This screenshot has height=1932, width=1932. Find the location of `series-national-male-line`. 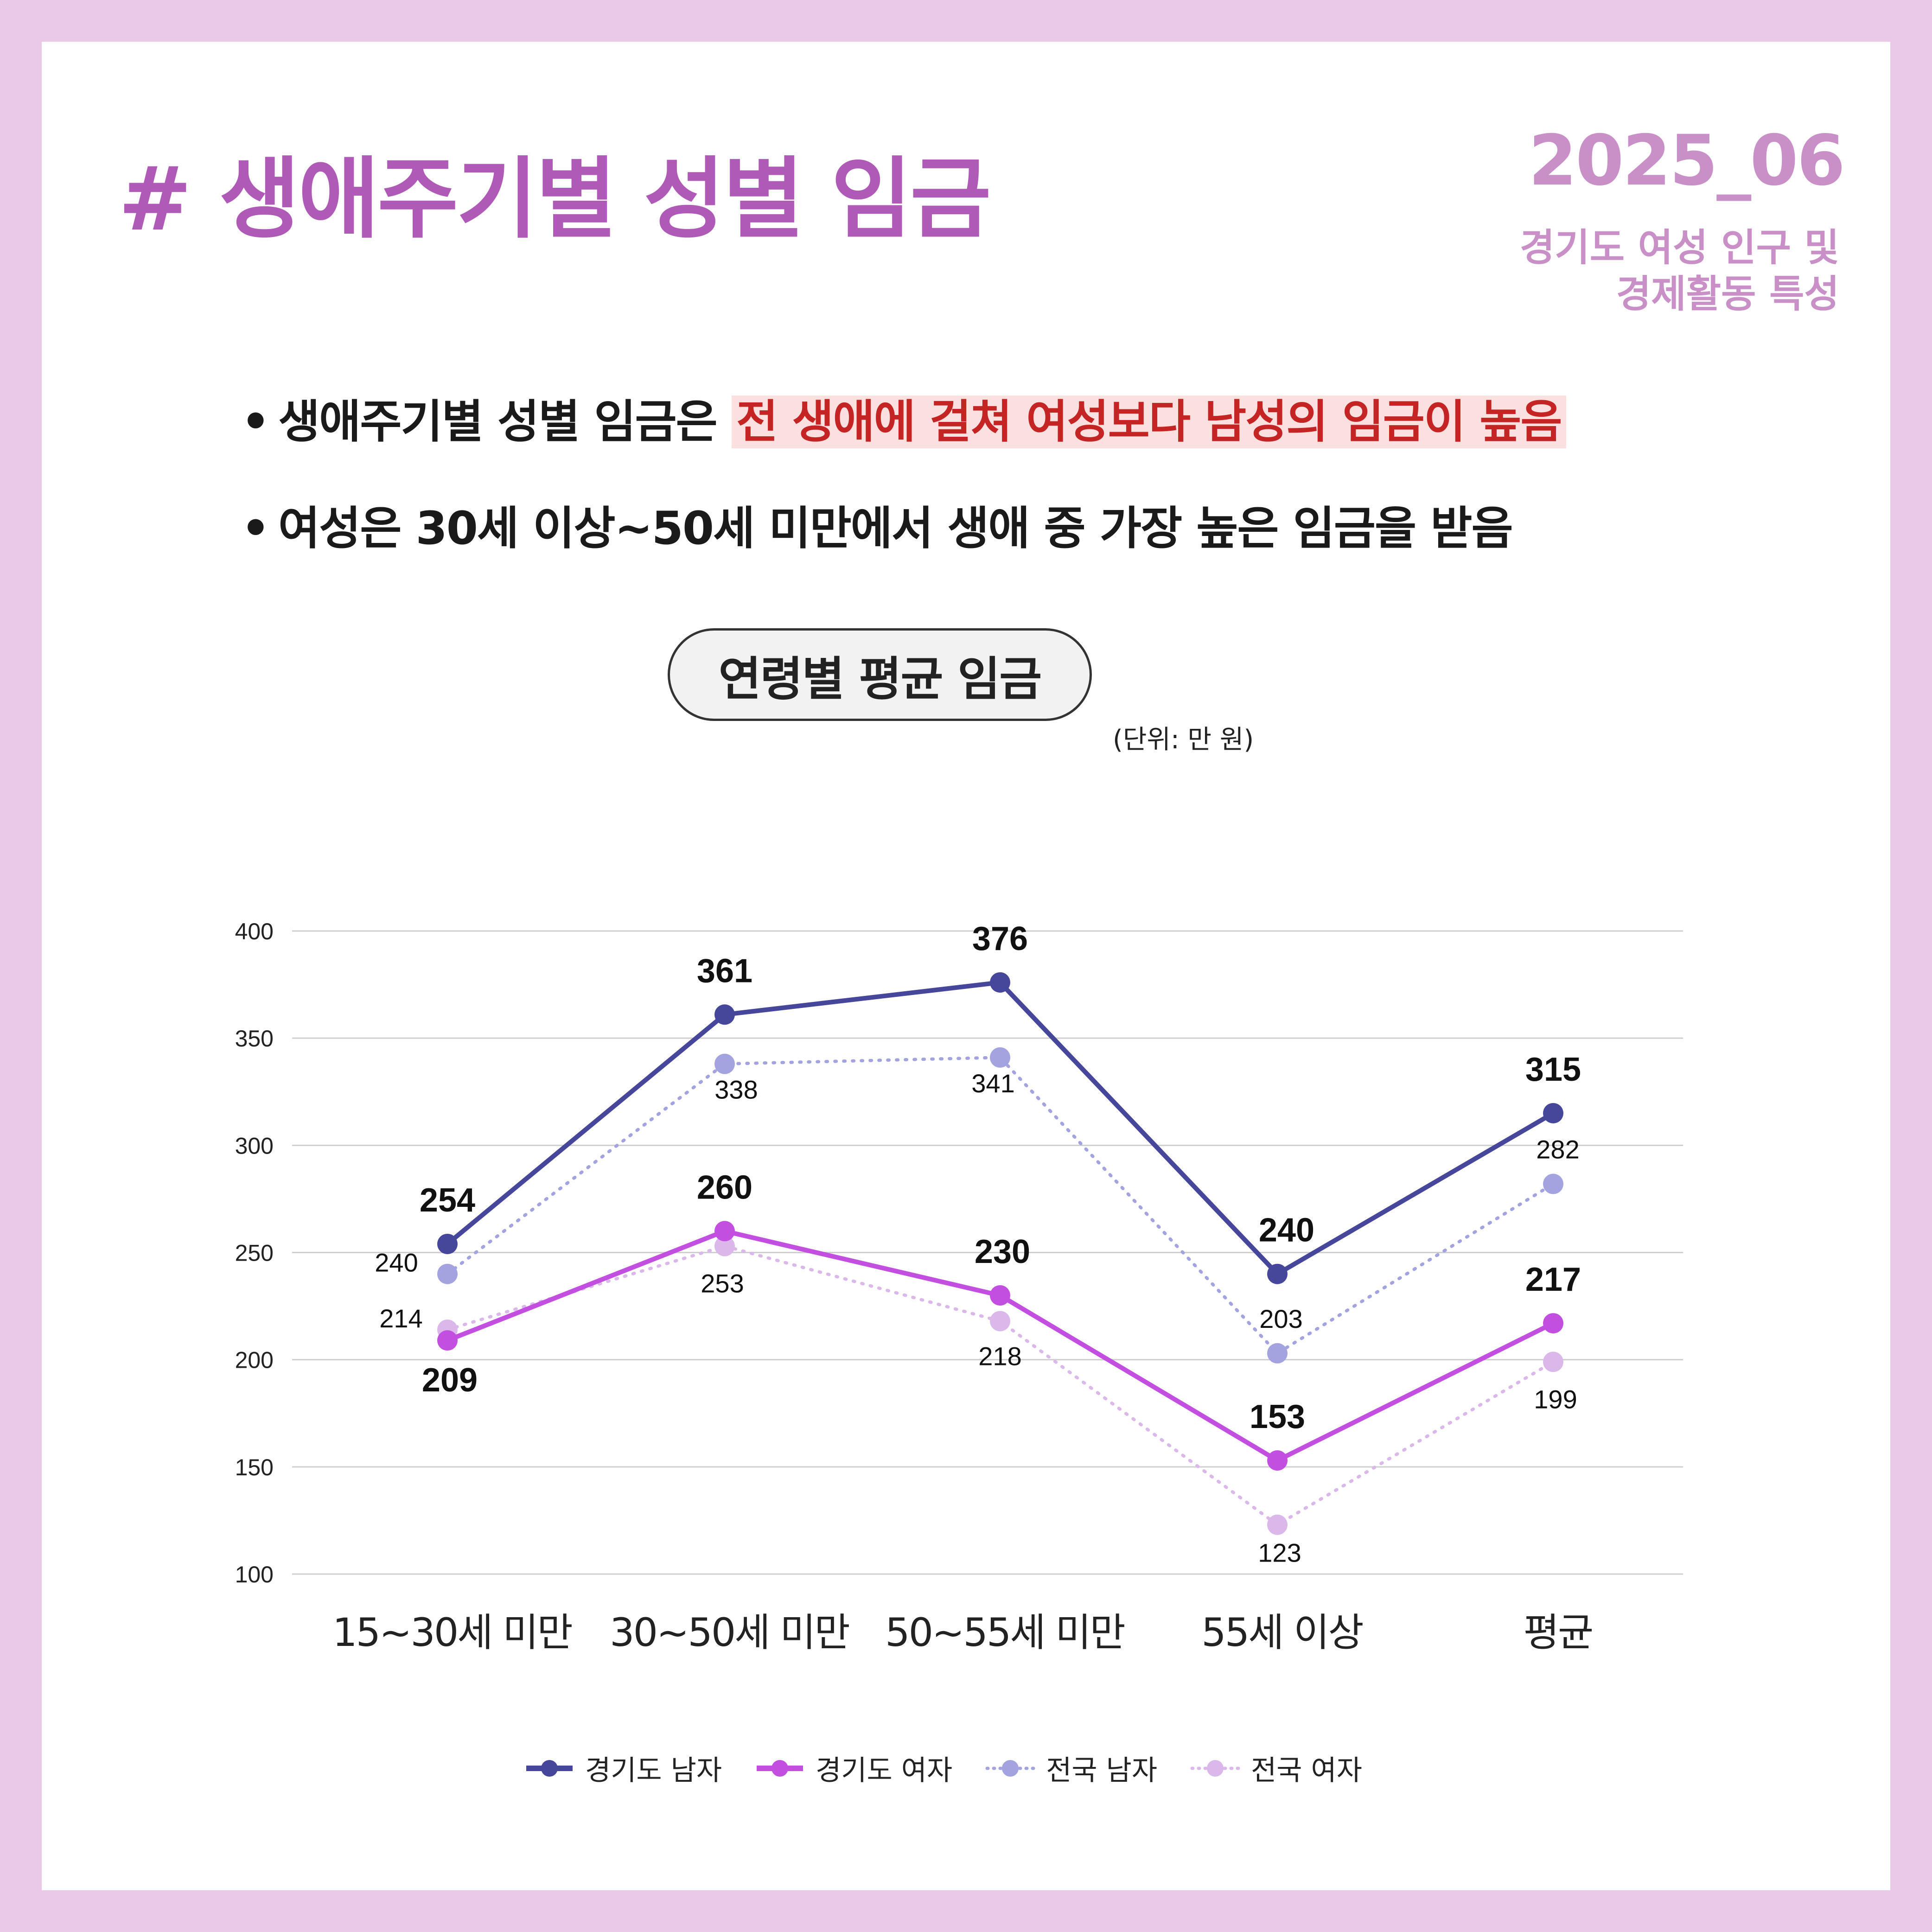

series-national-male-line is located at coordinates (1000, 1205).